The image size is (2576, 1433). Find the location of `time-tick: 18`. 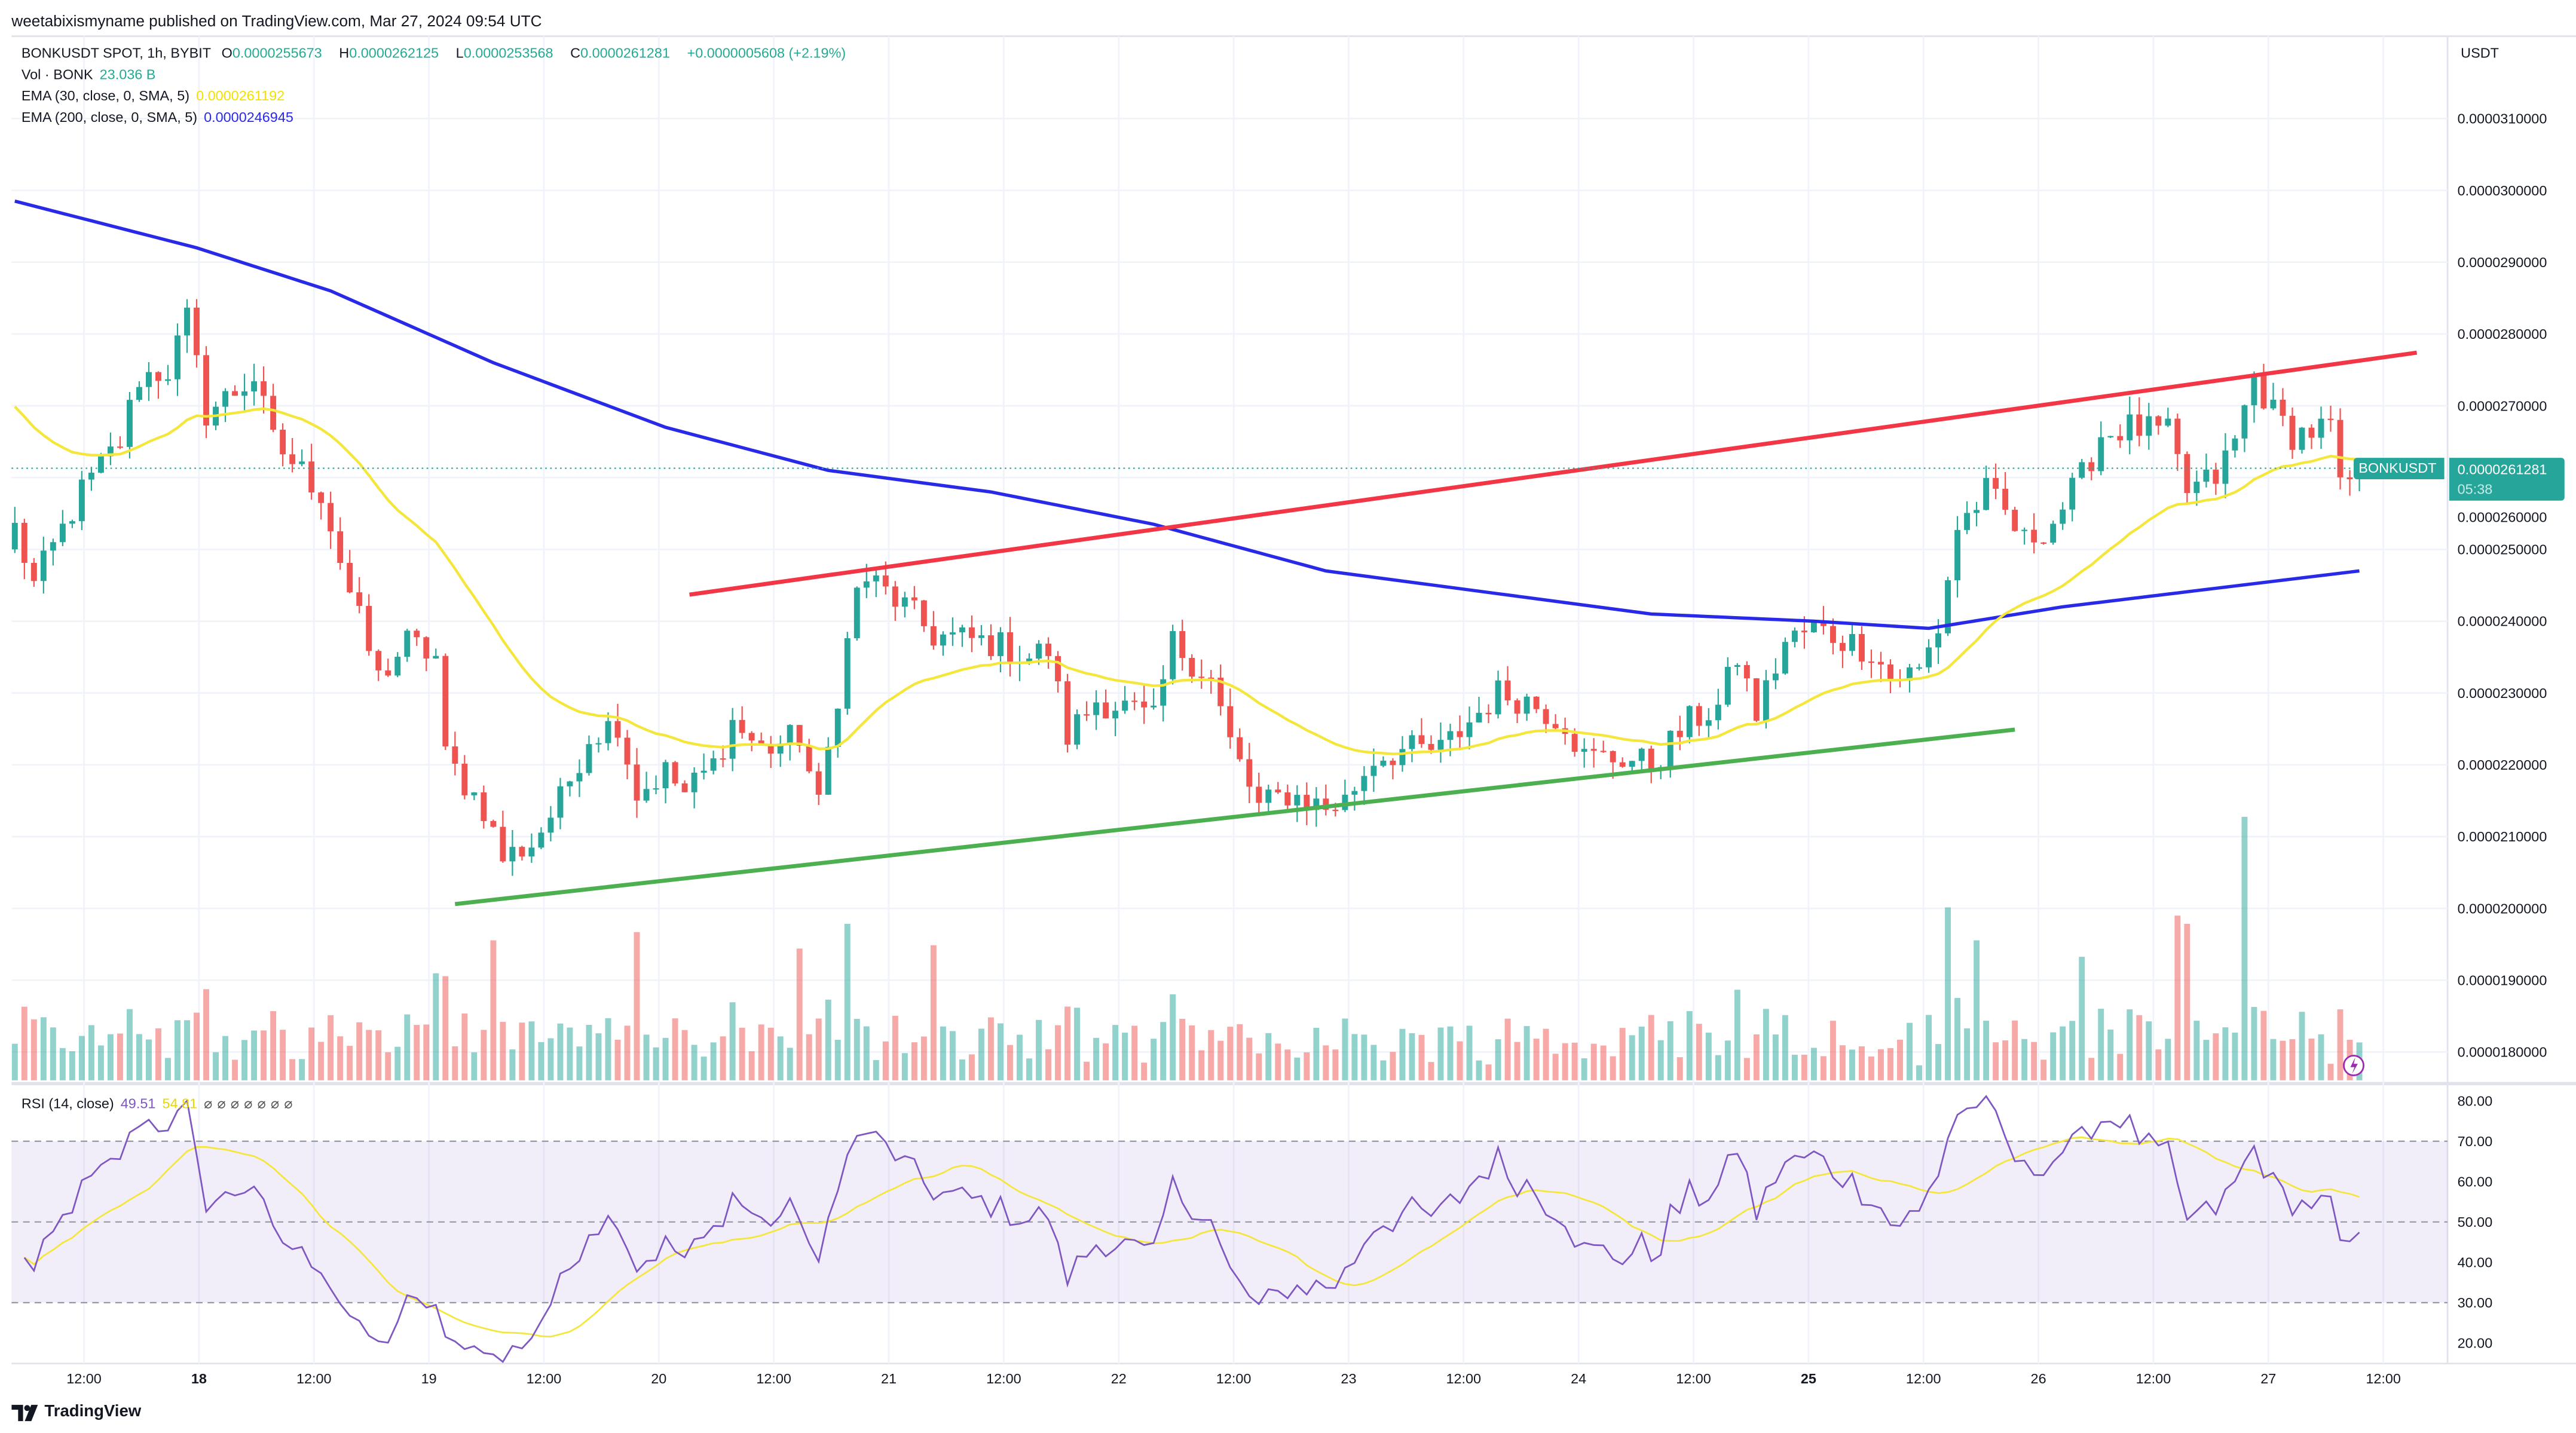

time-tick: 18 is located at coordinates (199, 1379).